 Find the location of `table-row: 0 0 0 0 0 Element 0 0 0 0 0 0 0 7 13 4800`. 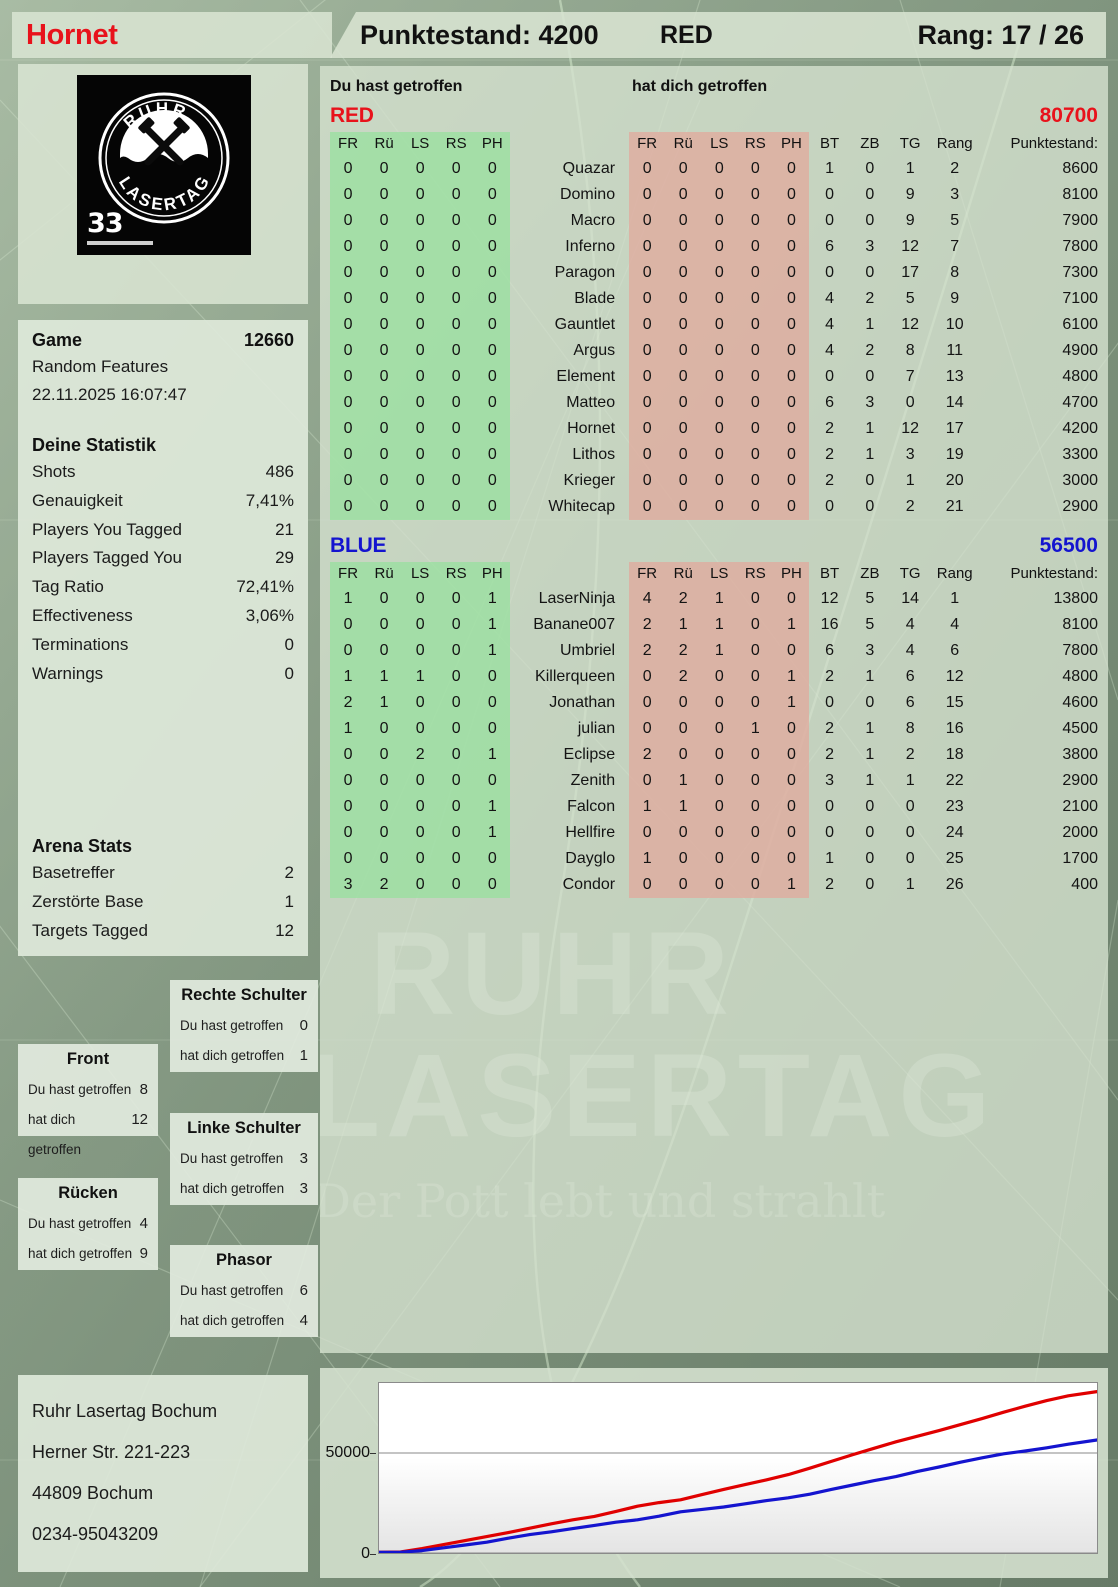

table-row: 0 0 0 0 0 Element 0 0 0 0 0 0 0 7 13 4800 is located at coordinates (714, 377).